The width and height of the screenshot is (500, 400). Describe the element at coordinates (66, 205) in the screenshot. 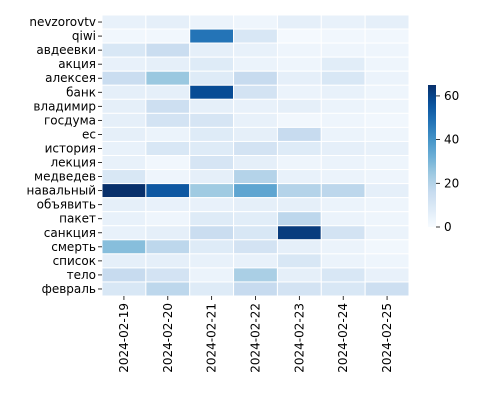

I see `y-tick-label: объявить` at that location.